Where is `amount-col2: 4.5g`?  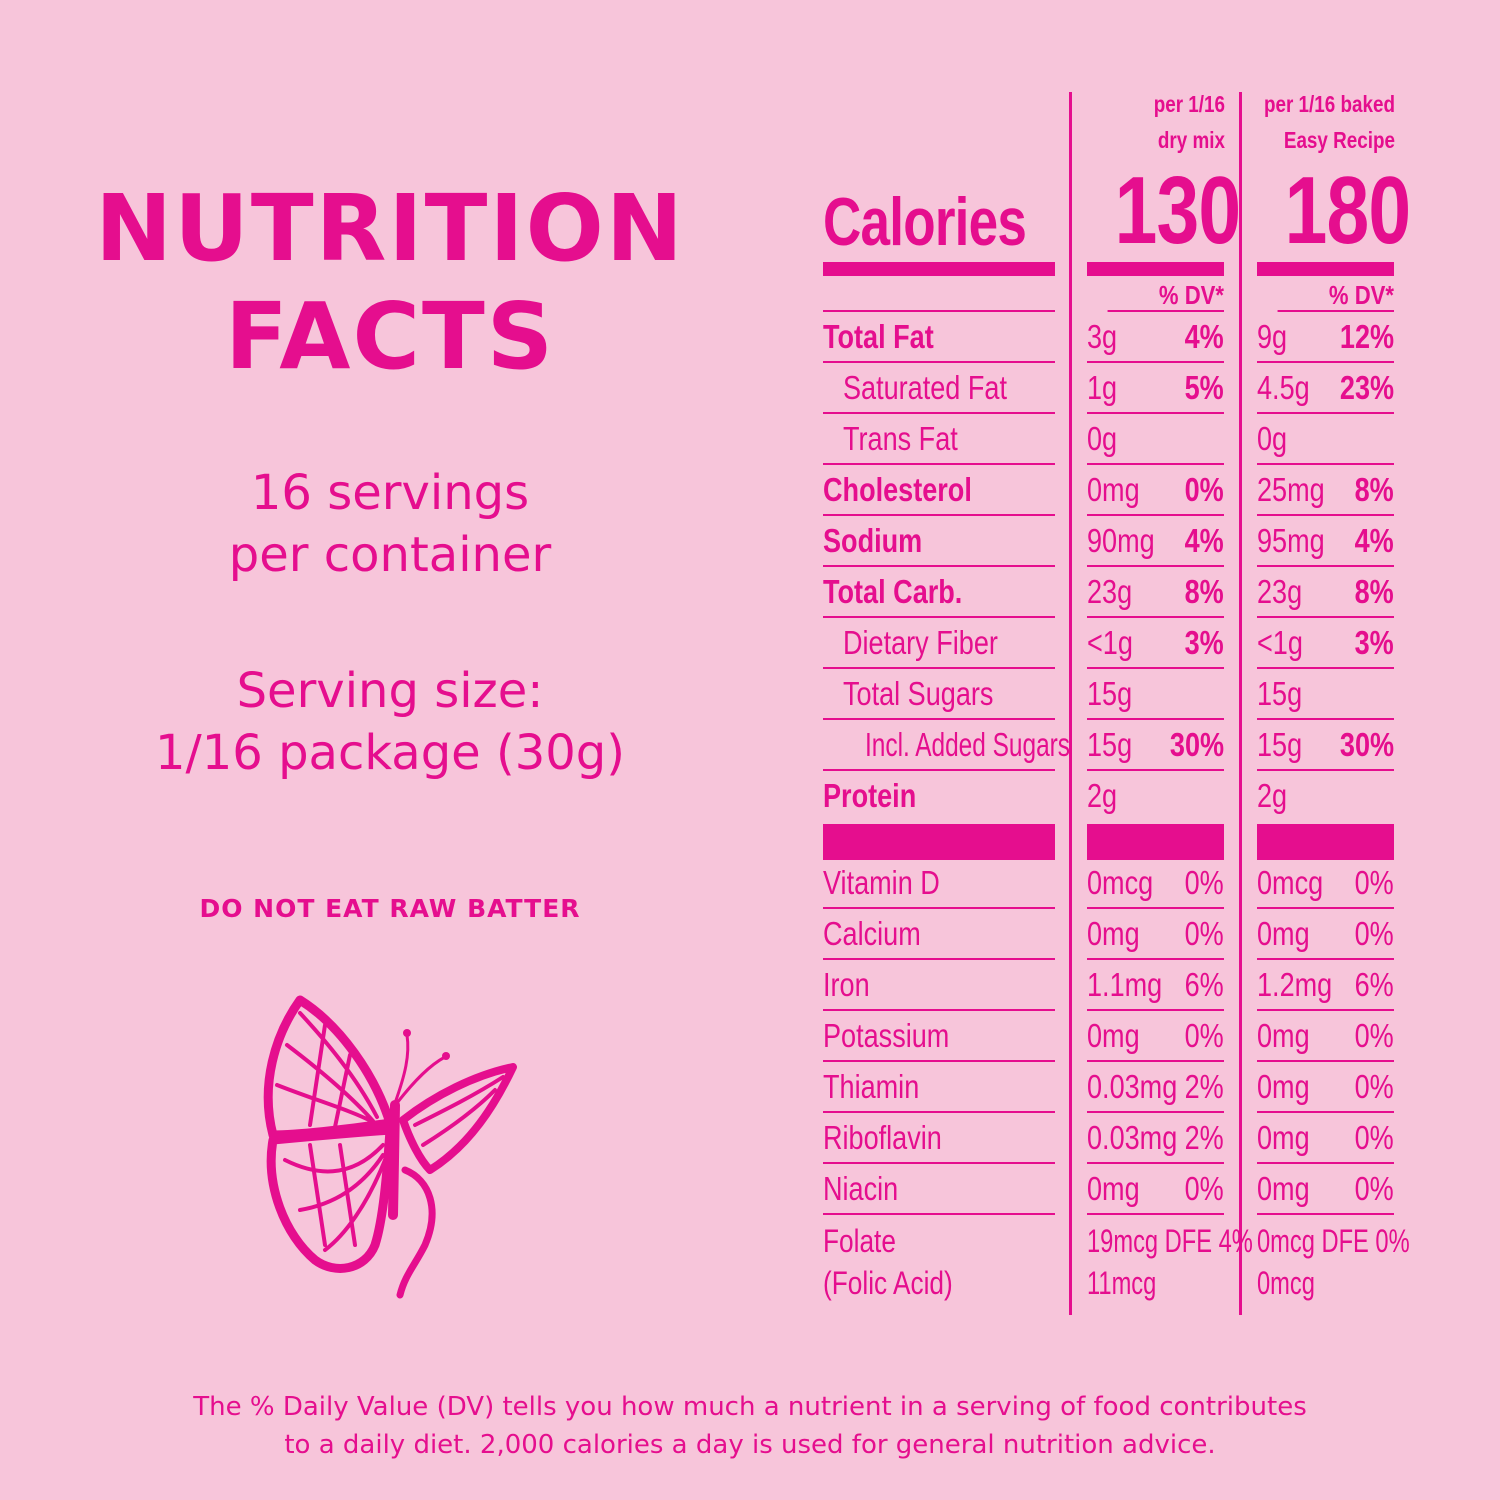
amount-col2: 4.5g is located at coordinates (1283, 387).